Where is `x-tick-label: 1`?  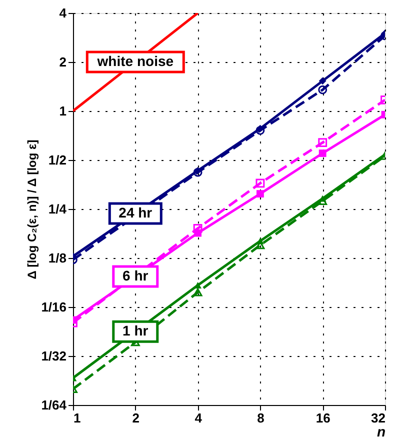
x-tick-label: 1 is located at coordinates (77, 418).